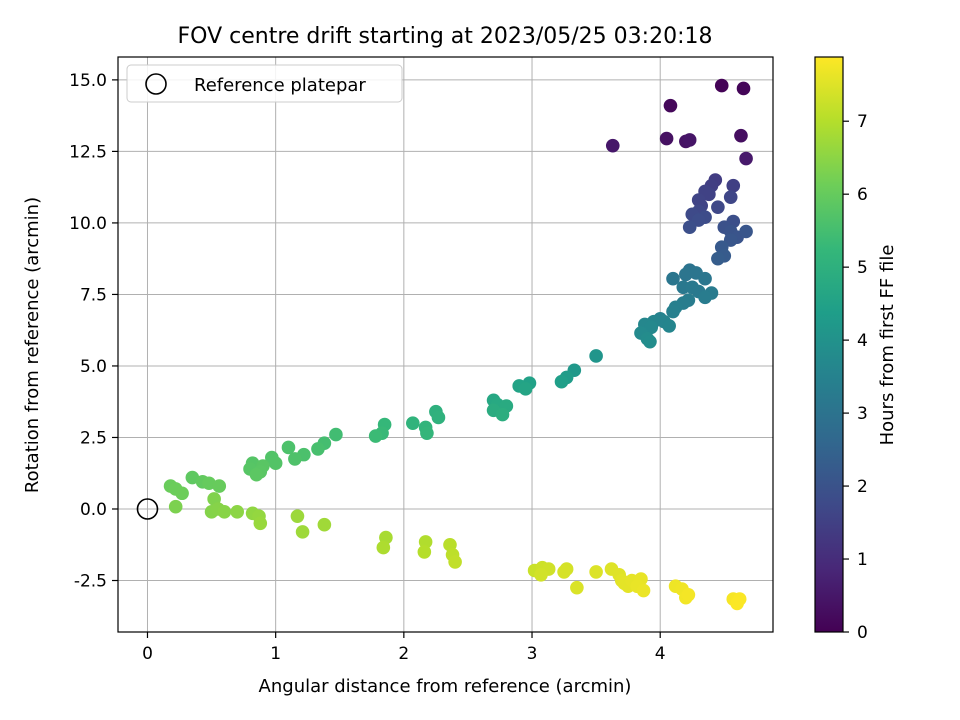 Image resolution: width=960 pixels, height=720 pixels. Describe the element at coordinates (88, 224) in the screenshot. I see `y-tick-label: 10.0` at that location.